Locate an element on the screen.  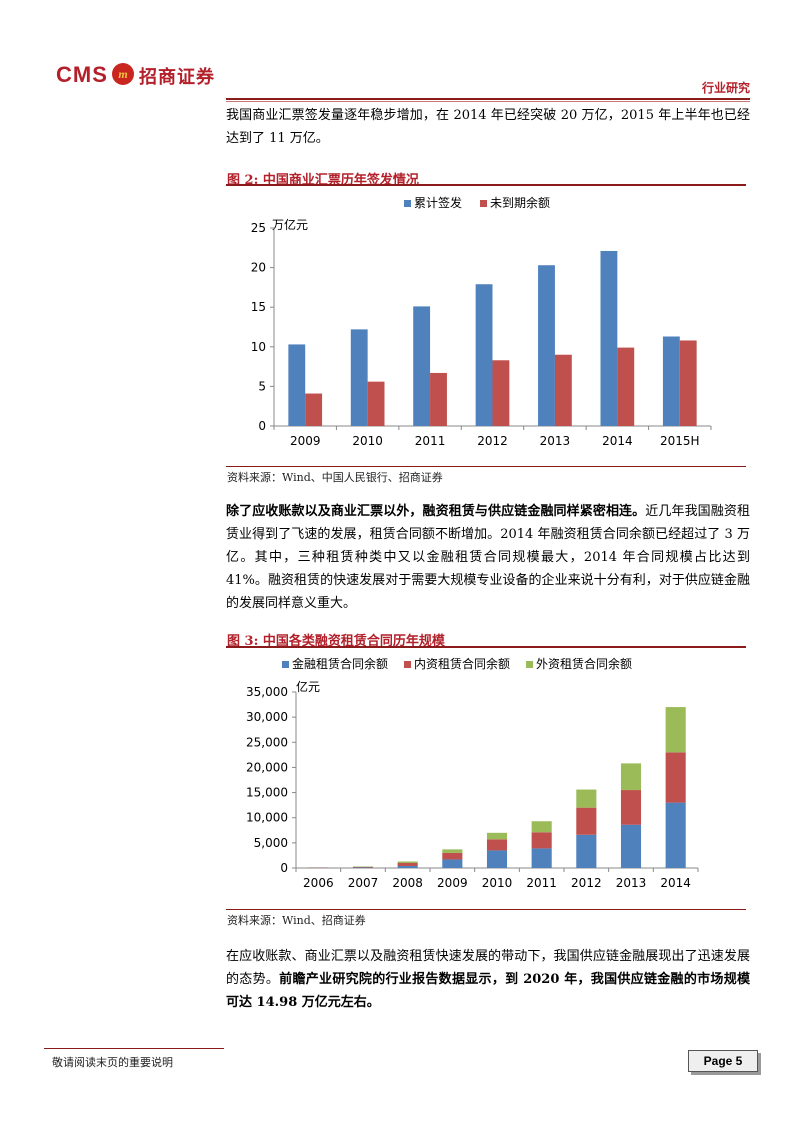
legend-label: 累计签发 is located at coordinates (438, 202).